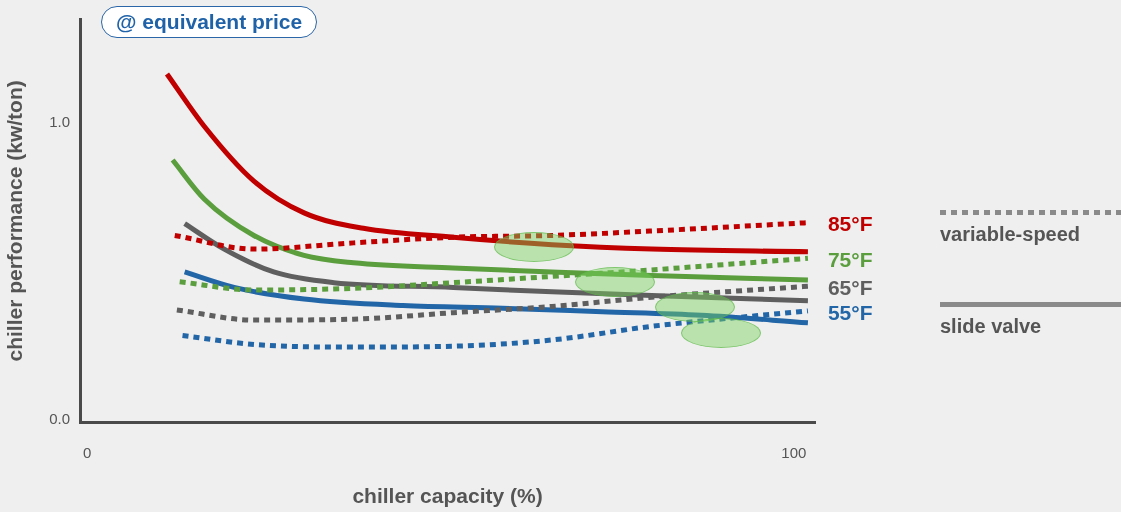 This screenshot has height=512, width=1121. Describe the element at coordinates (60, 122) in the screenshot. I see `y-tick-label: 1.0` at that location.